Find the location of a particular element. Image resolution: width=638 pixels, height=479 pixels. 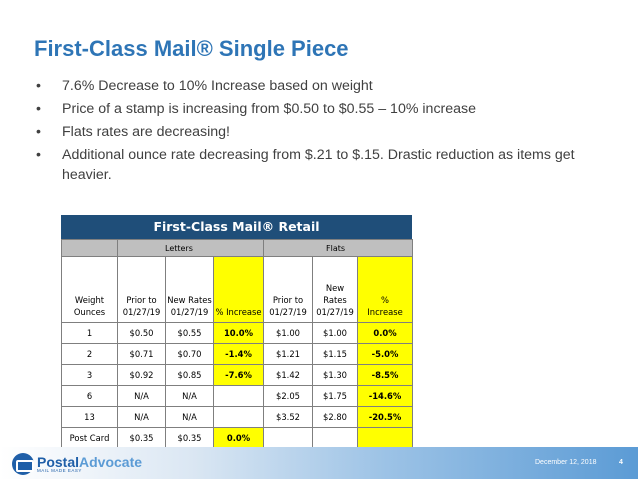

col-header-weight: Weight Ounces is located at coordinates (89, 289).